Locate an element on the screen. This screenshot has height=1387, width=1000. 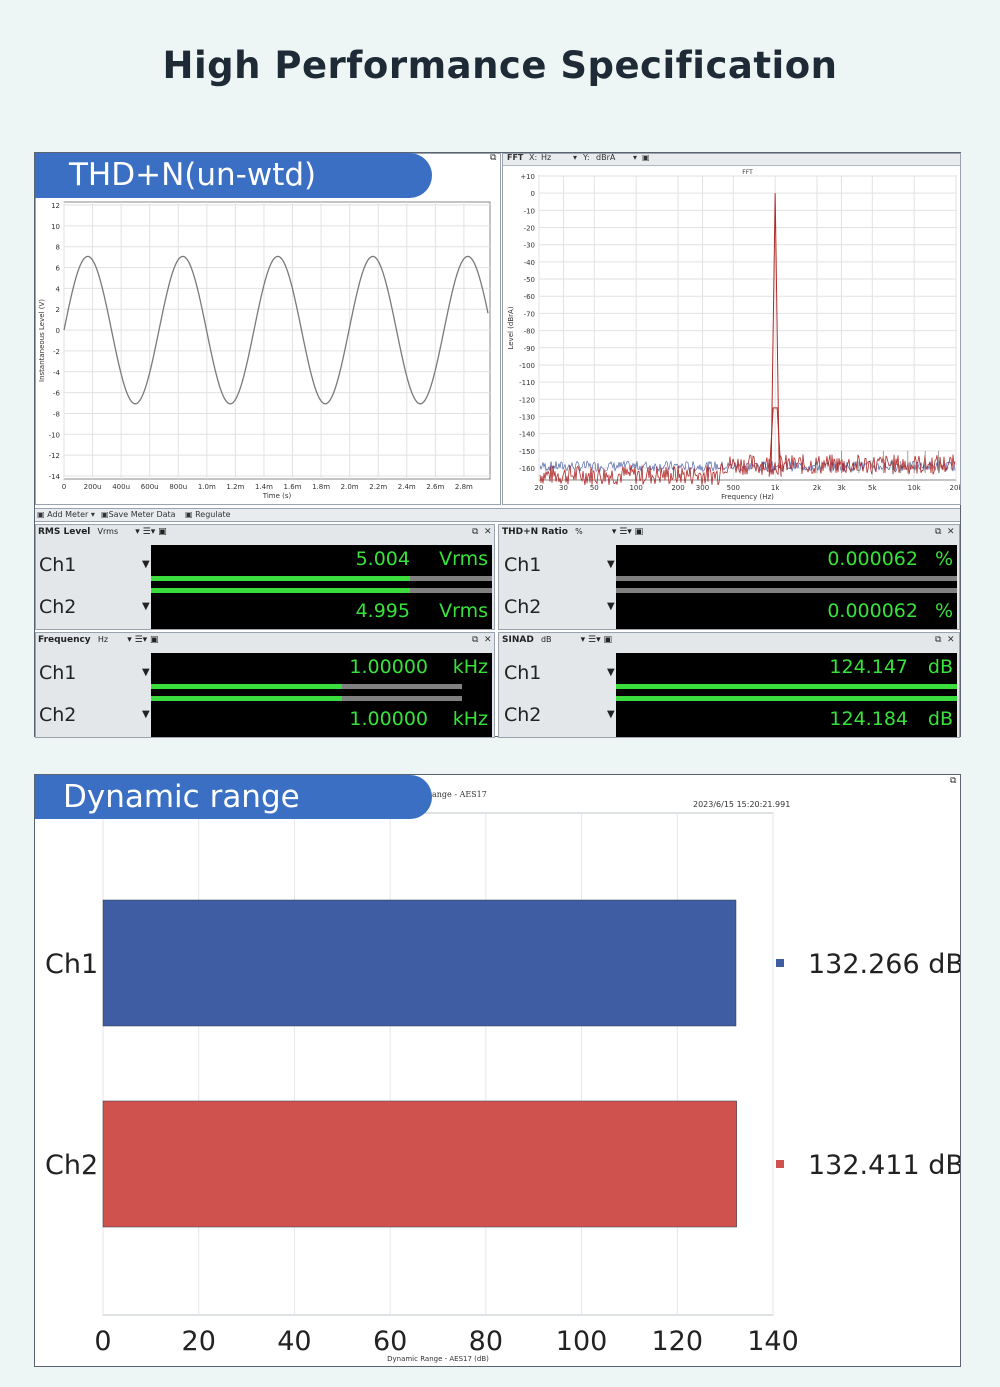
scope-x-tick: 2.8m is located at coordinates (464, 487).